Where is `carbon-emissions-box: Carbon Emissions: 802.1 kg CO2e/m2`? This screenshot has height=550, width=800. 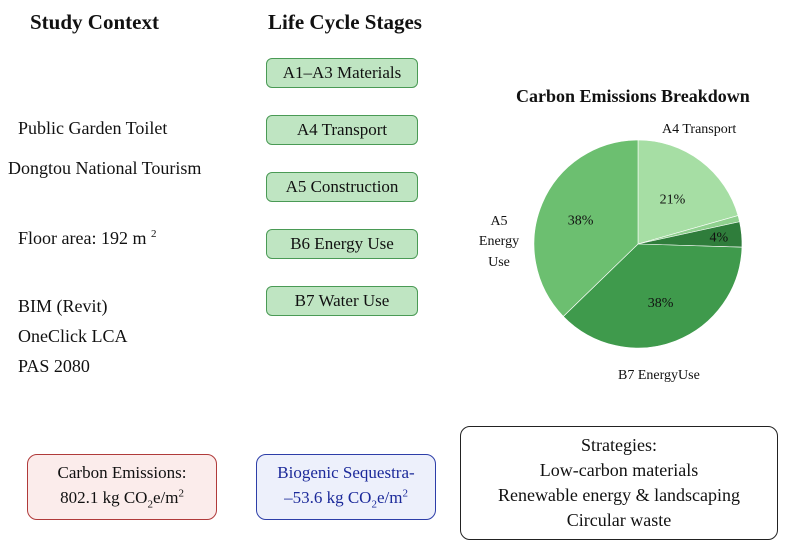
carbon-emissions-box: Carbon Emissions: 802.1 kg CO2e/m2 is located at coordinates (122, 487).